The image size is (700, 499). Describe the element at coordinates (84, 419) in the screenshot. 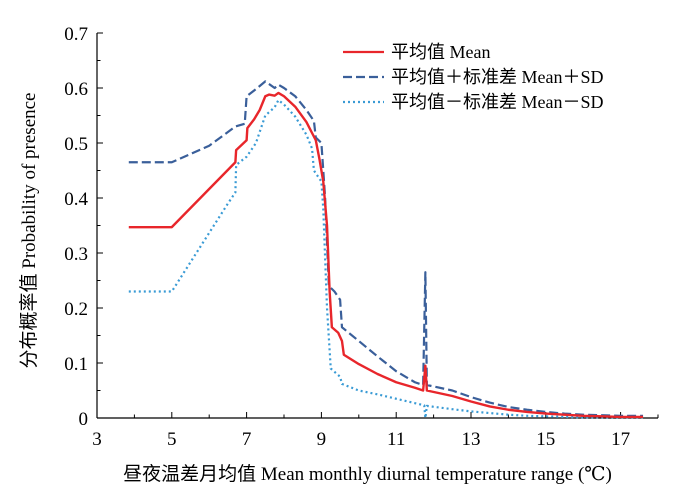

I see `y-tick-label: 0` at that location.